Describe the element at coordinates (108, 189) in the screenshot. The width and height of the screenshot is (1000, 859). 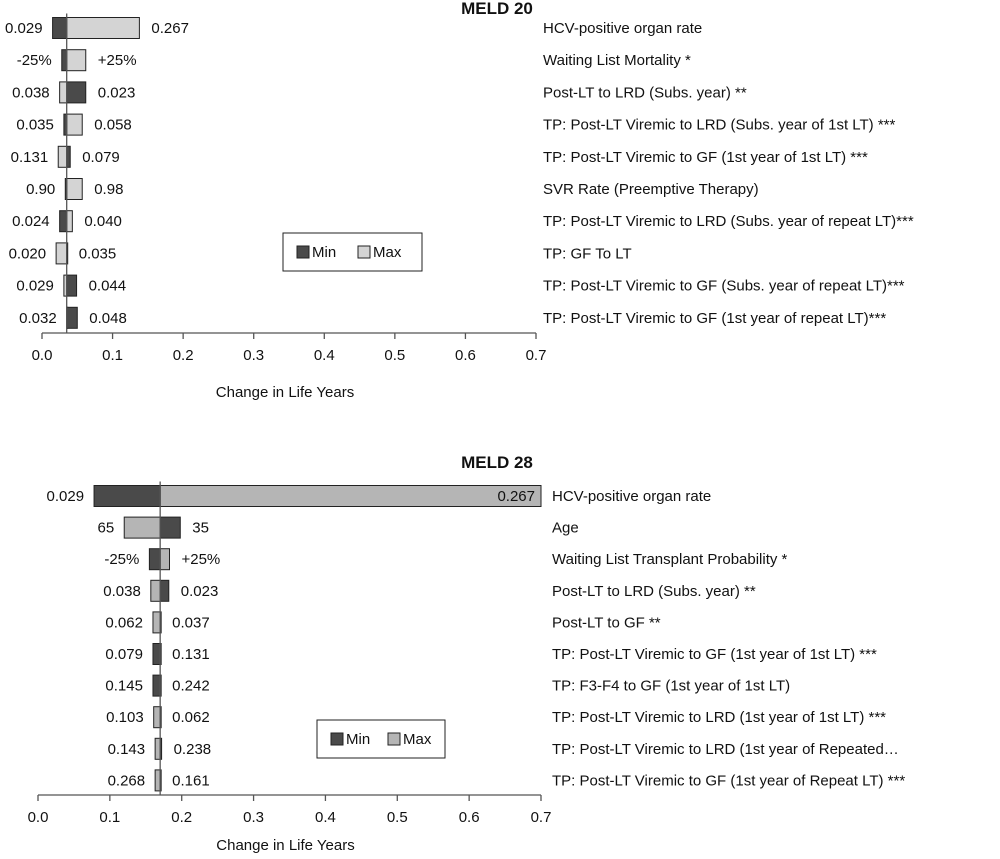
I see `row-high-value: 0.98` at that location.